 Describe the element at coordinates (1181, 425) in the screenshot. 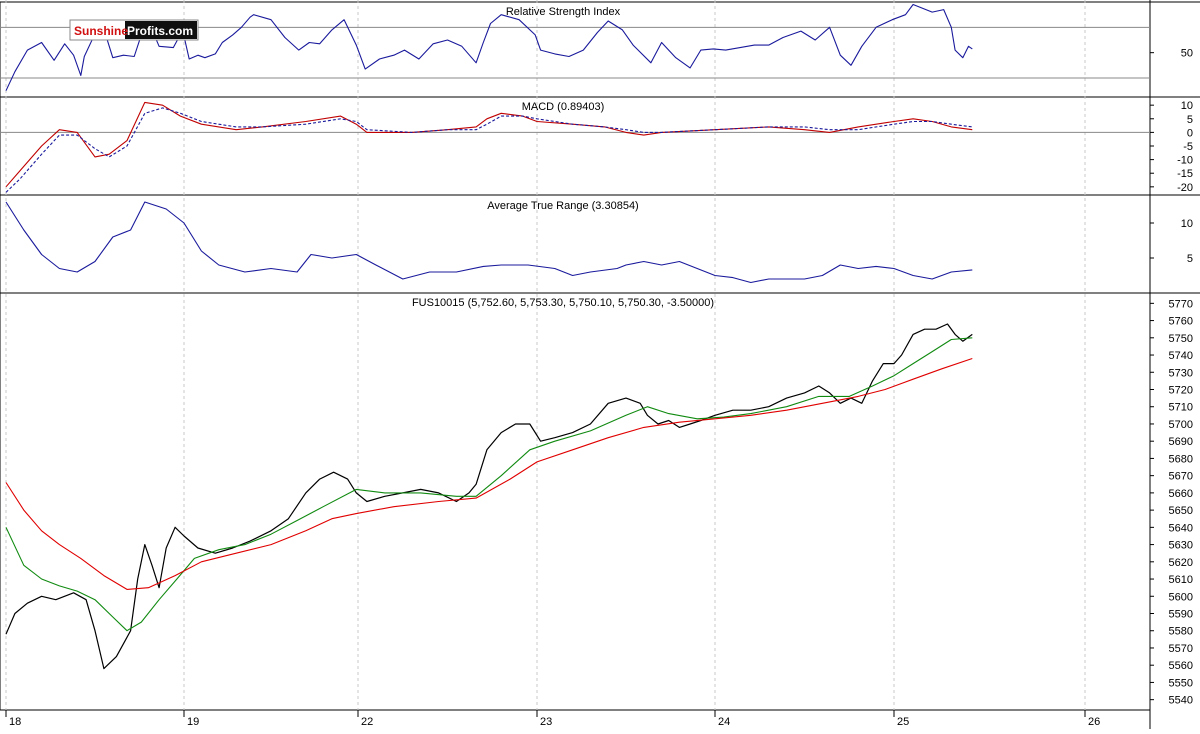

I see `y-tick-label: 5700` at that location.